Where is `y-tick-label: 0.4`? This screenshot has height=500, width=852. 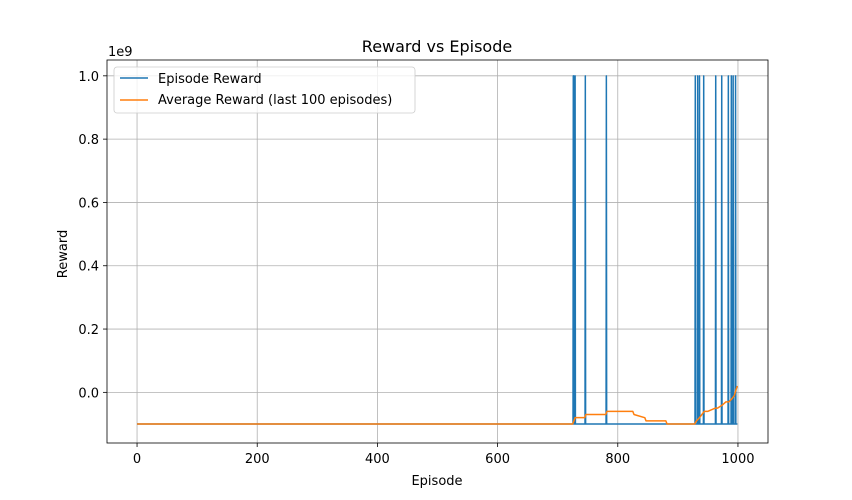
y-tick-label: 0.4 is located at coordinates (88, 267).